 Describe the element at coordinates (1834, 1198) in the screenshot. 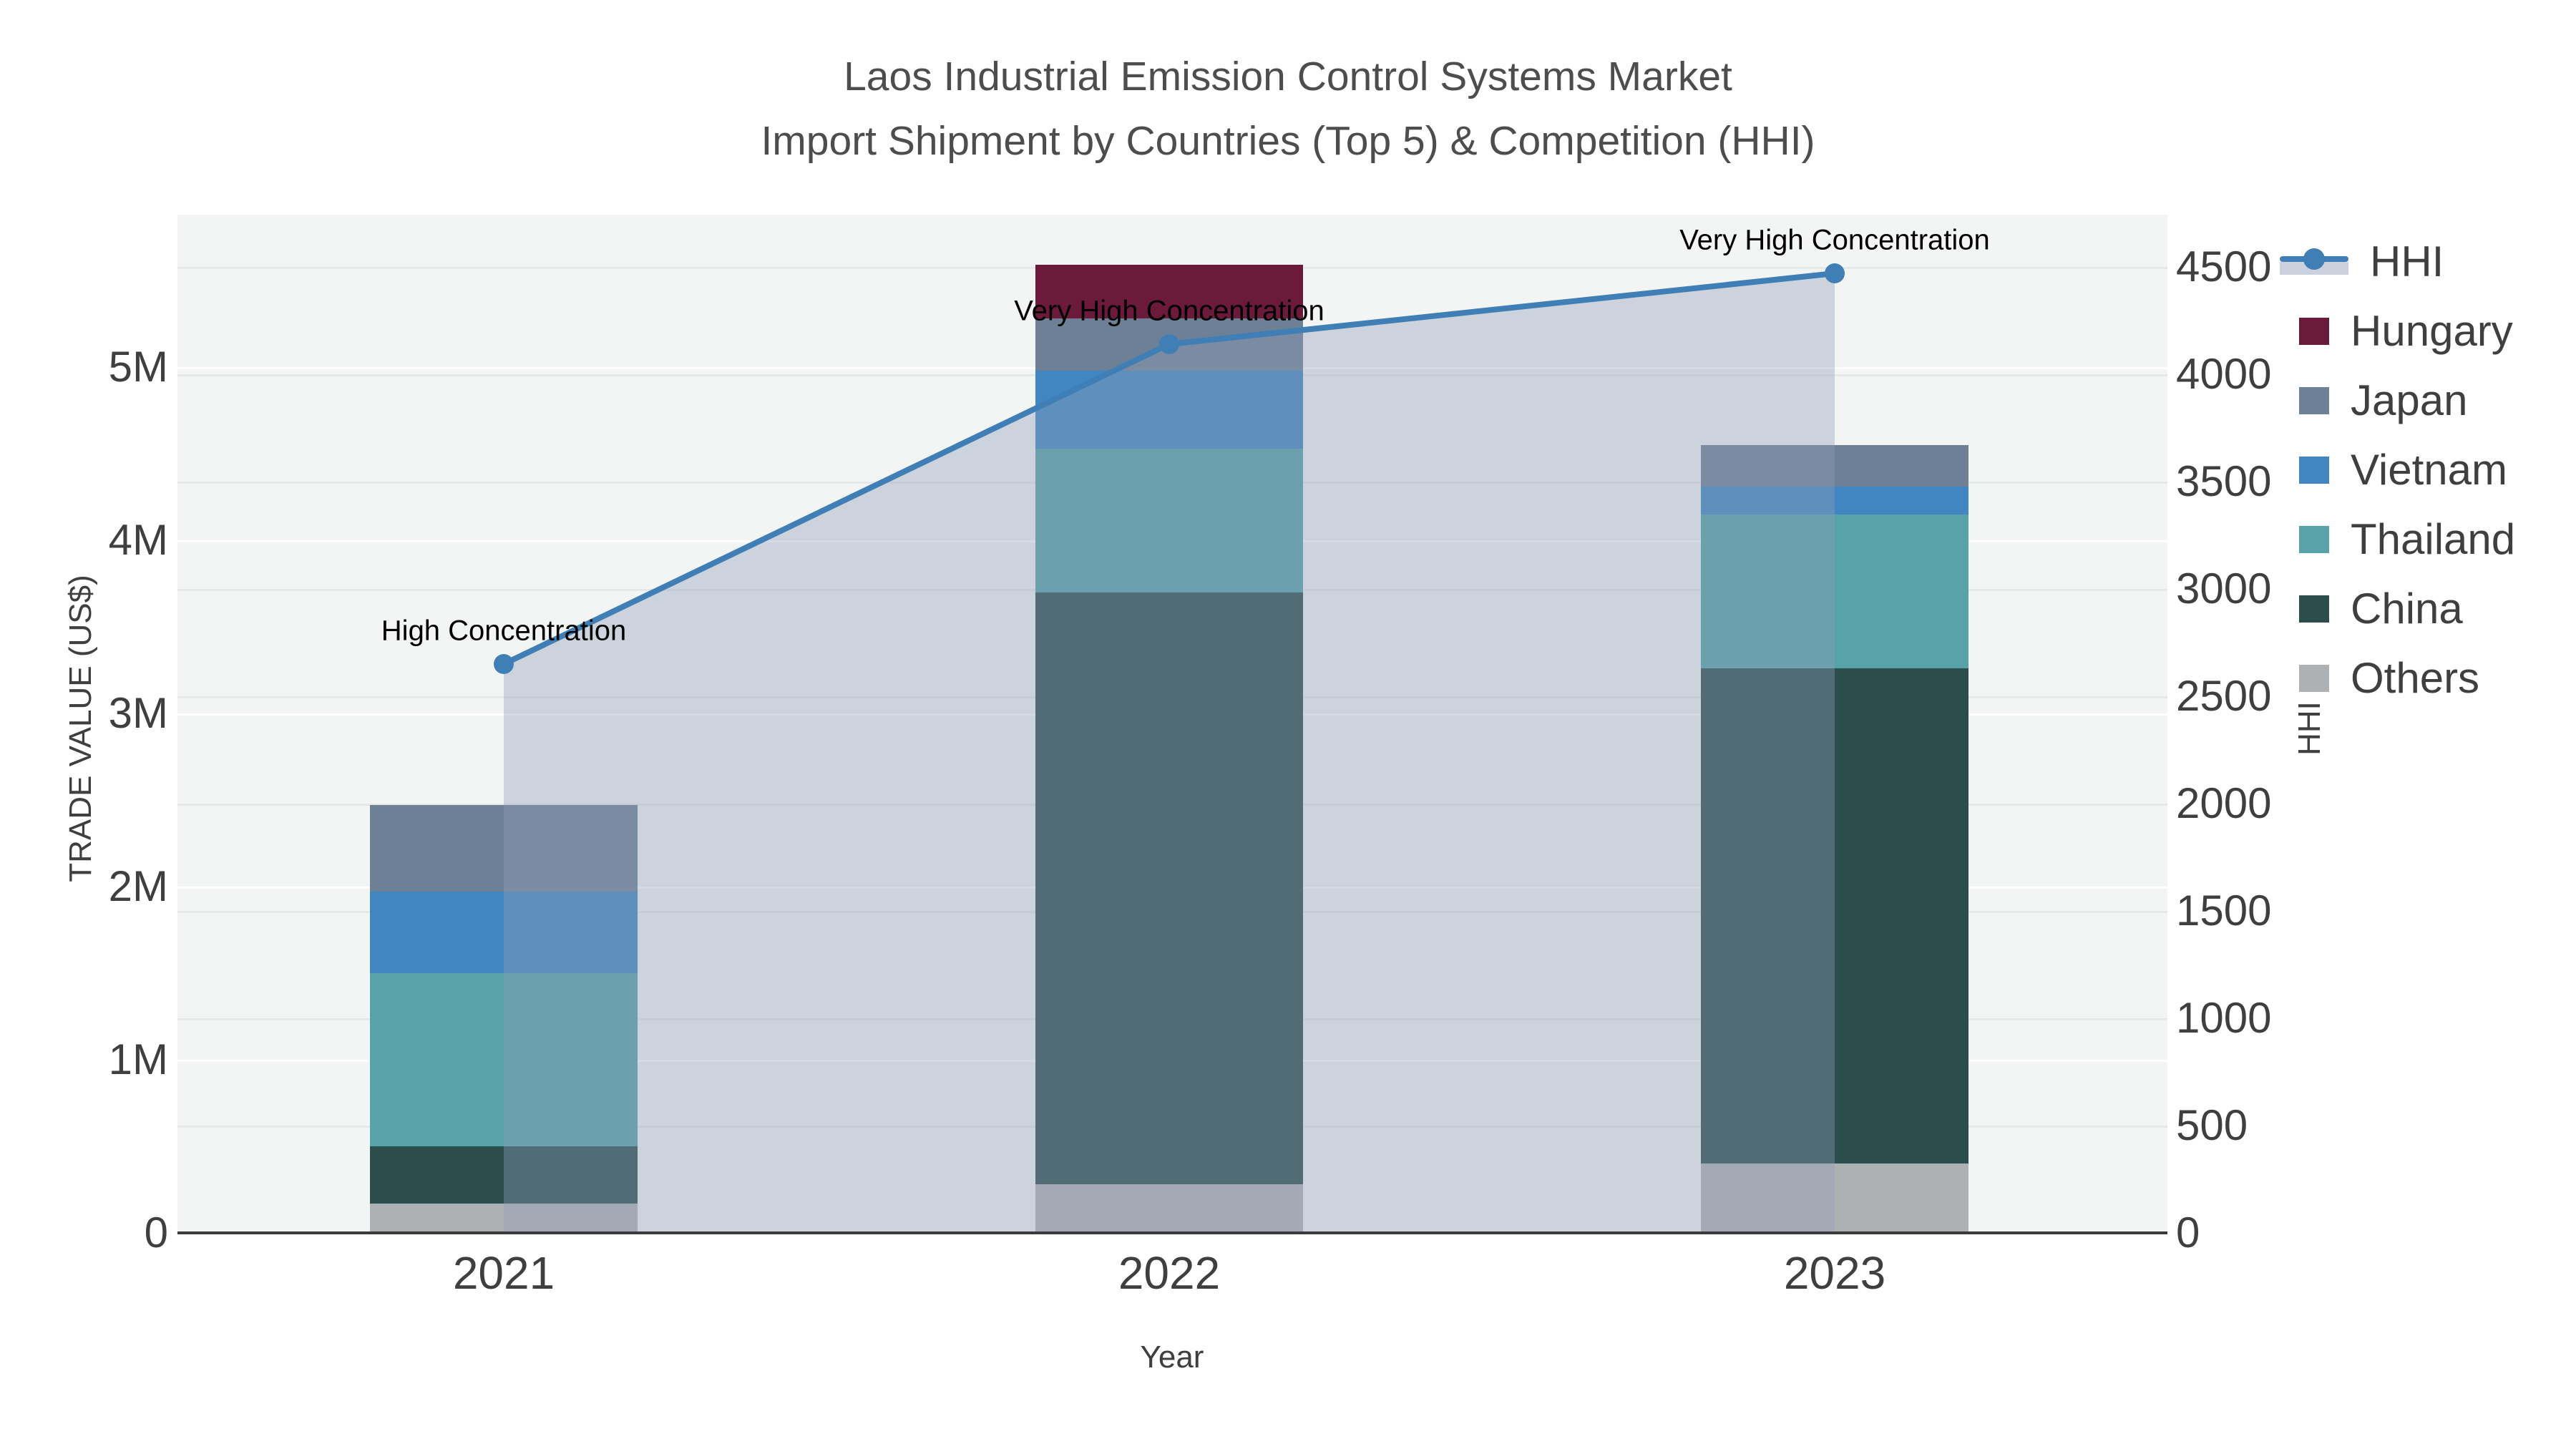

I see `bar-segment-others-2023` at that location.